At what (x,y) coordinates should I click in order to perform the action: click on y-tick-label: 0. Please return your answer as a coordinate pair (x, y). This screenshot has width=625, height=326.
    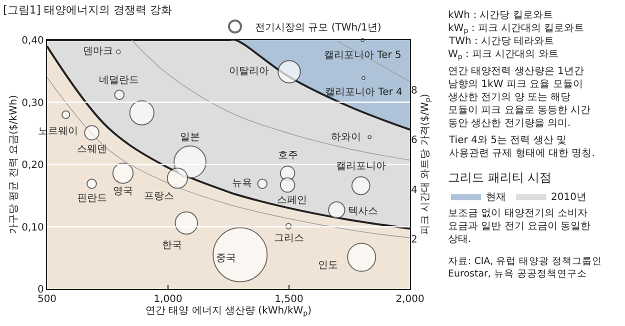
    Looking at the image, I should click on (41, 290).